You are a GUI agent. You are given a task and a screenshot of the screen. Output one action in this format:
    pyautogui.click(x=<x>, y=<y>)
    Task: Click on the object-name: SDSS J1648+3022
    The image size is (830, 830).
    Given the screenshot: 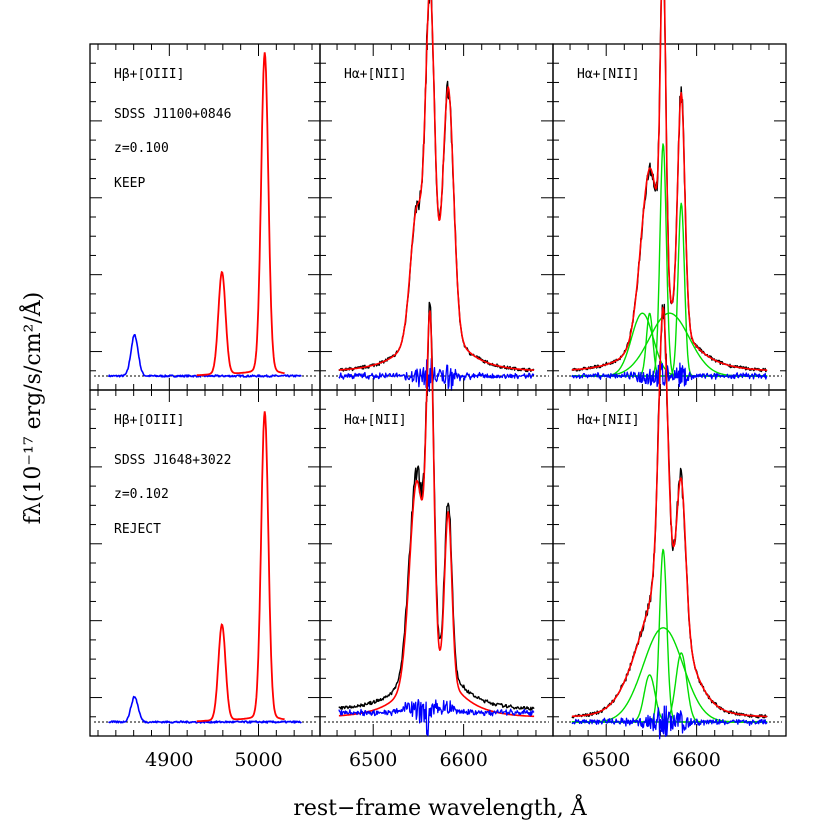 What is the action you would take?
    pyautogui.click(x=172, y=460)
    